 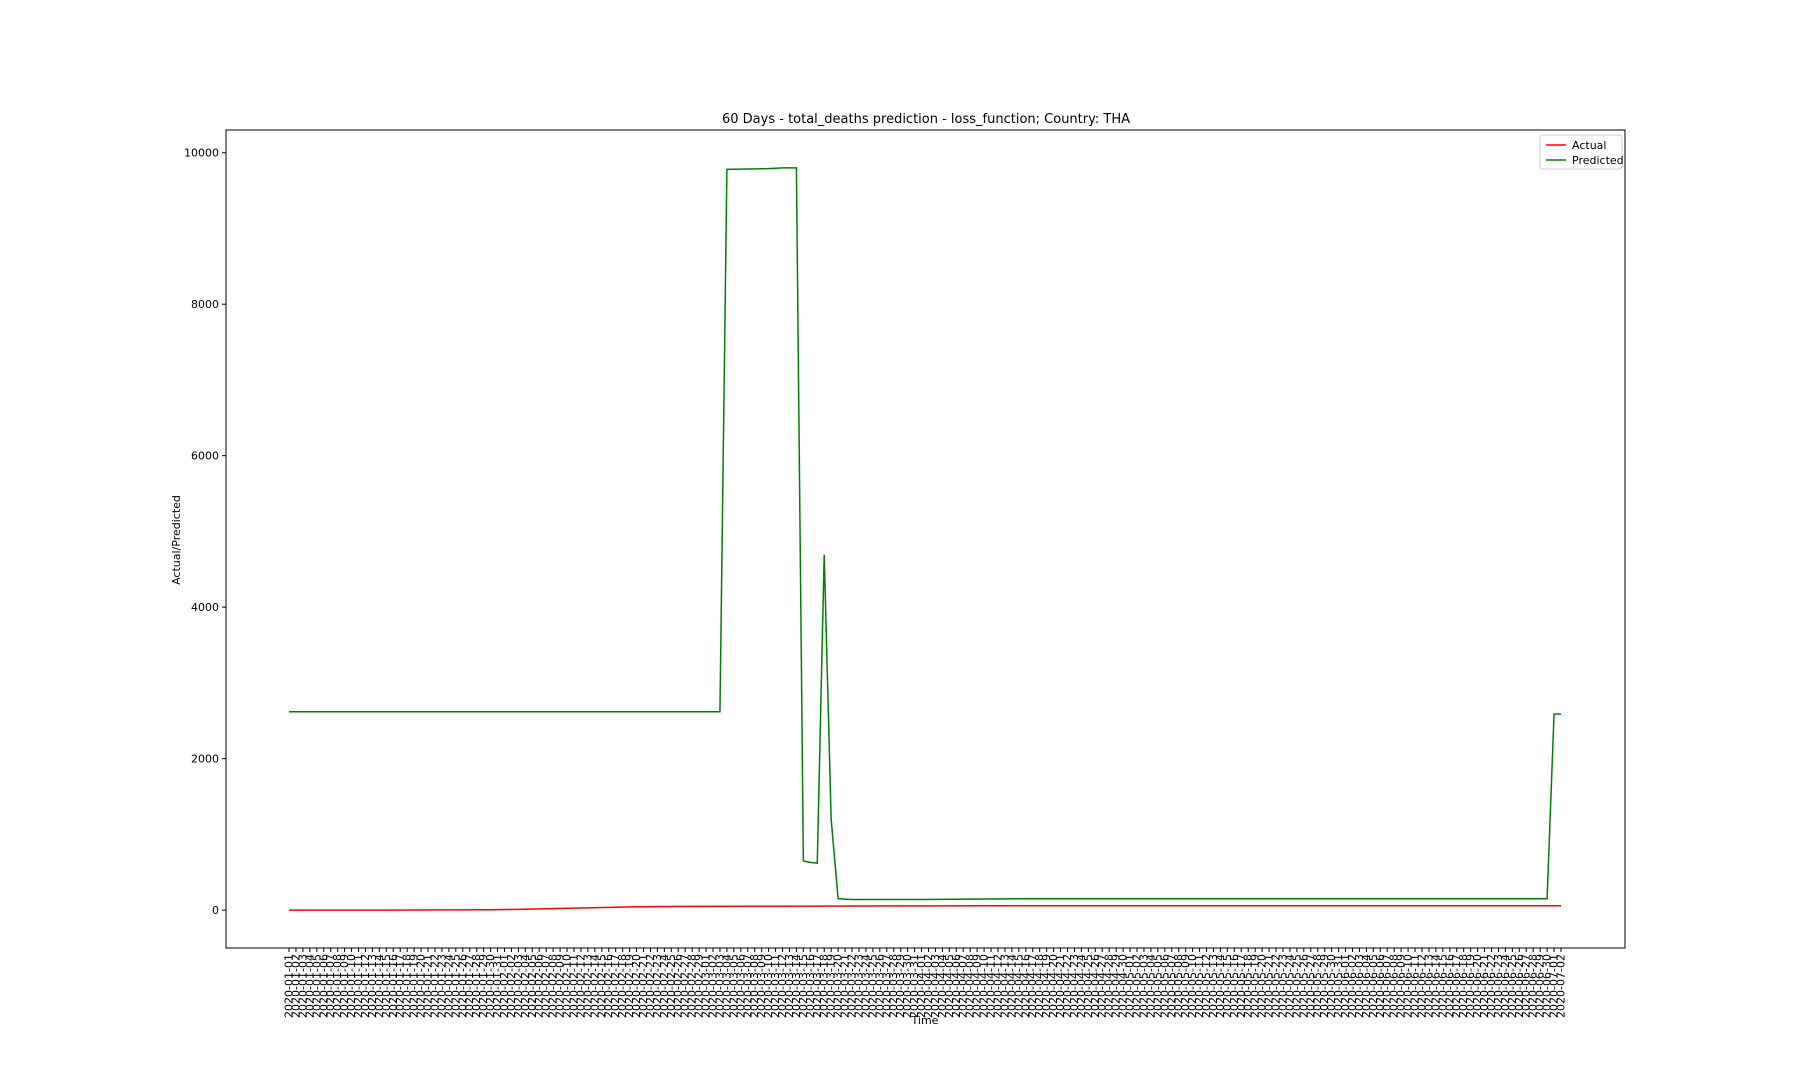 I want to click on series-line-actual, so click(x=925, y=907).